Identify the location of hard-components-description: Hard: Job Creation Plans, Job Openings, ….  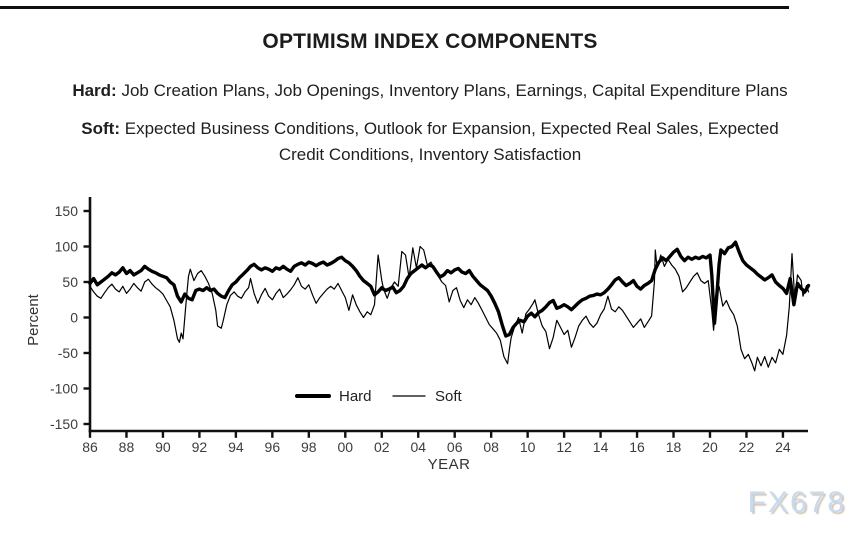
(430, 91).